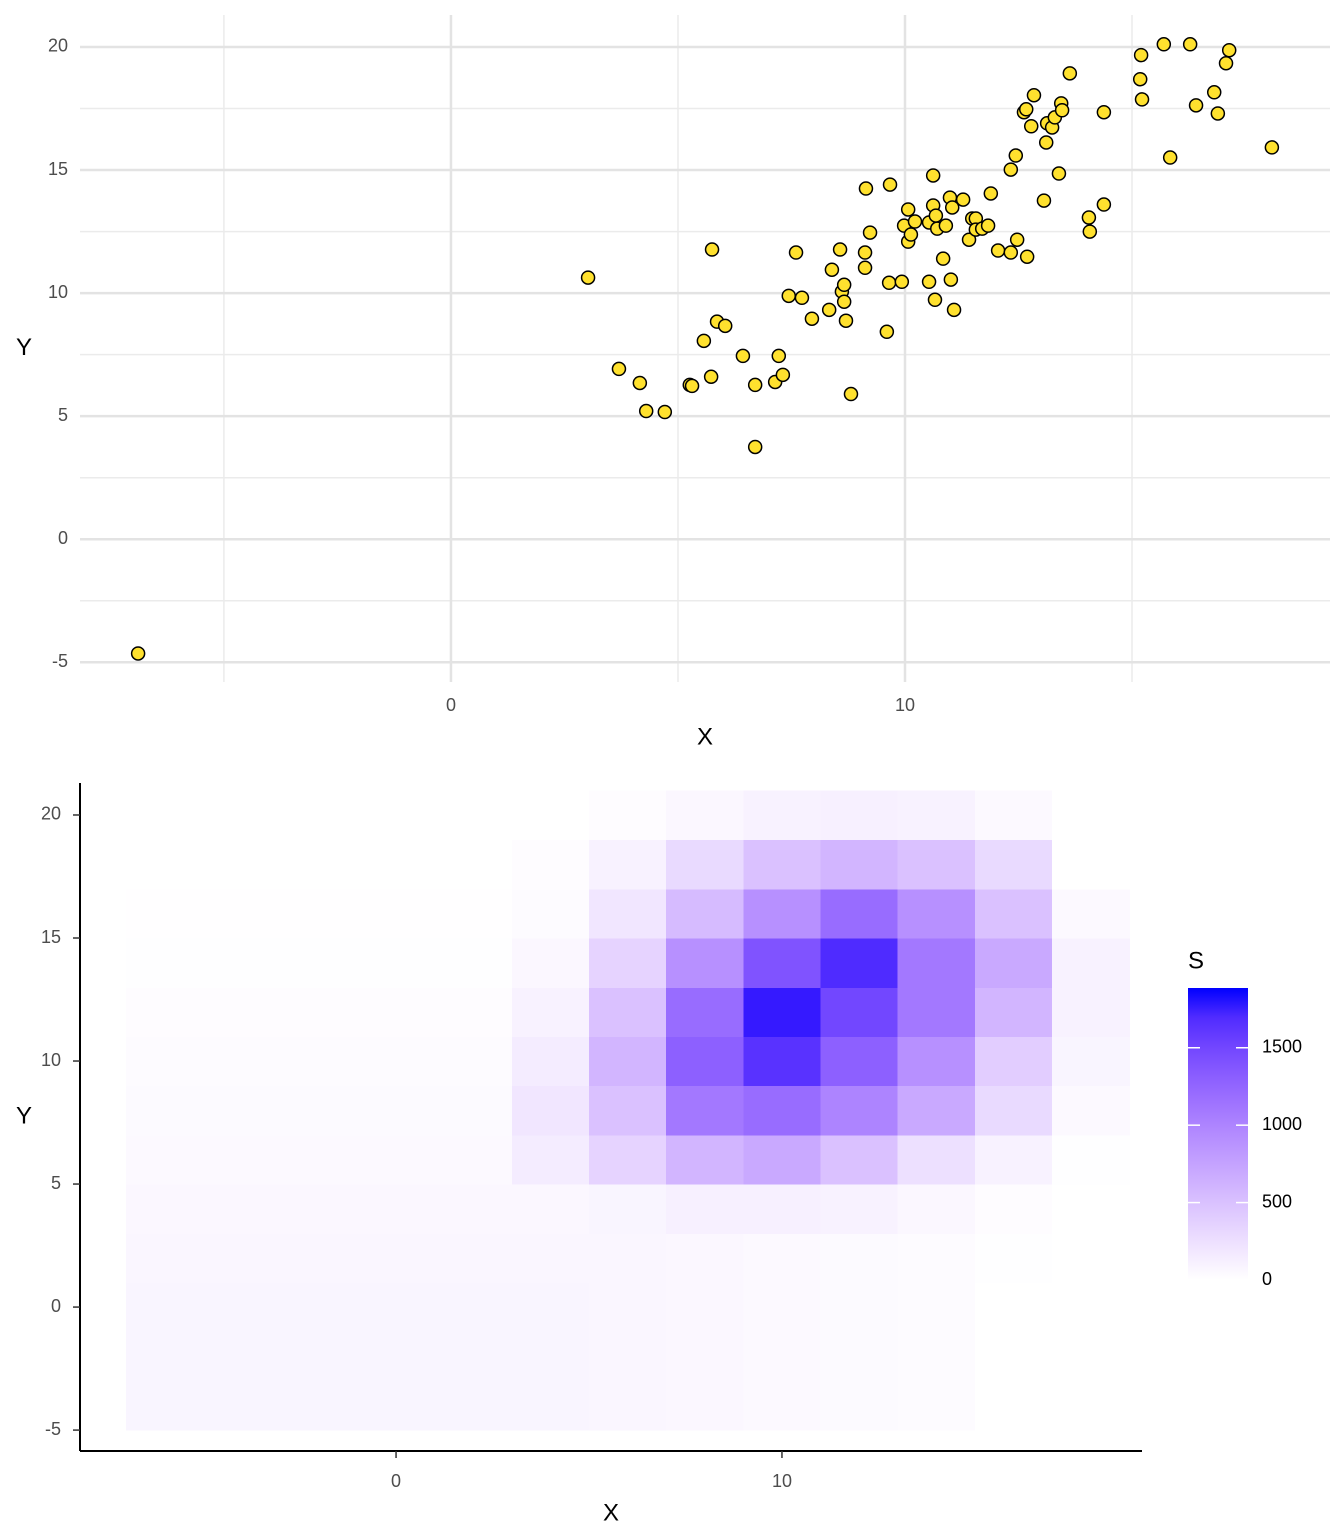  What do you see at coordinates (60, 661) in the screenshot?
I see `y-tick-label: -5` at bounding box center [60, 661].